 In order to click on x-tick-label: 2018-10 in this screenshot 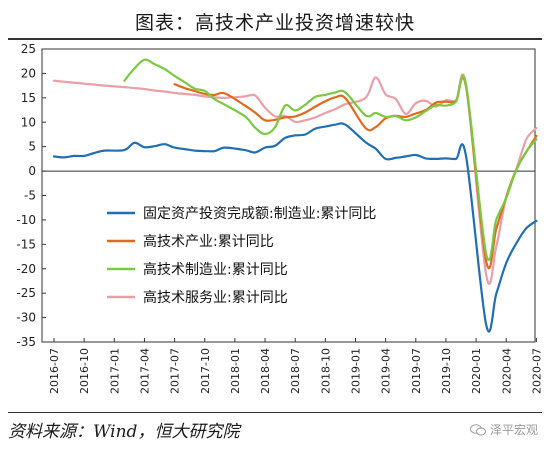, I will do `click(325, 371)`.